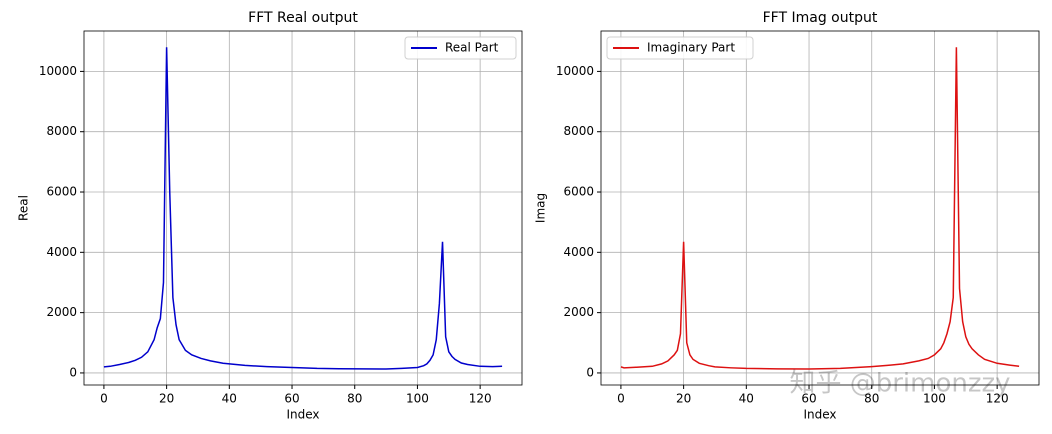  What do you see at coordinates (820, 18) in the screenshot?
I see `chart-title: FFT Imag output` at bounding box center [820, 18].